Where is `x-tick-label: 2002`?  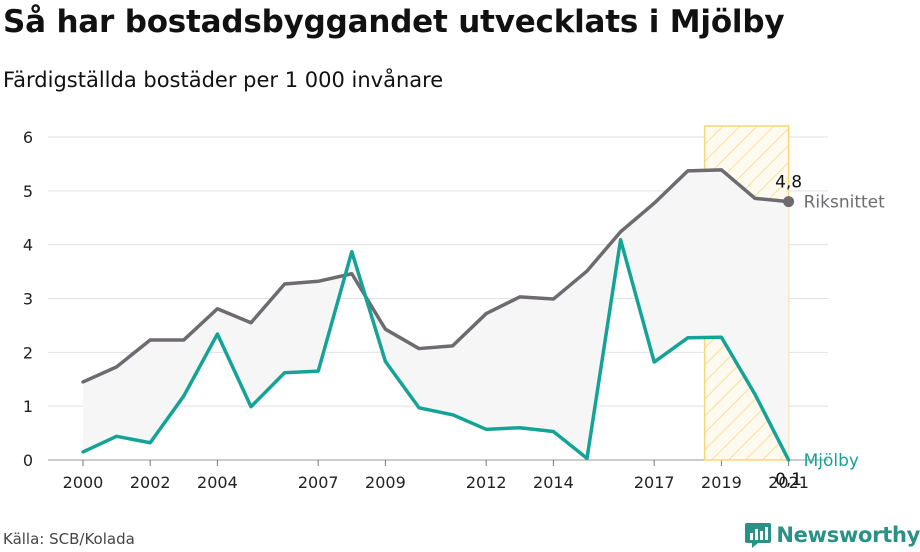
x-tick-label: 2002 is located at coordinates (150, 482).